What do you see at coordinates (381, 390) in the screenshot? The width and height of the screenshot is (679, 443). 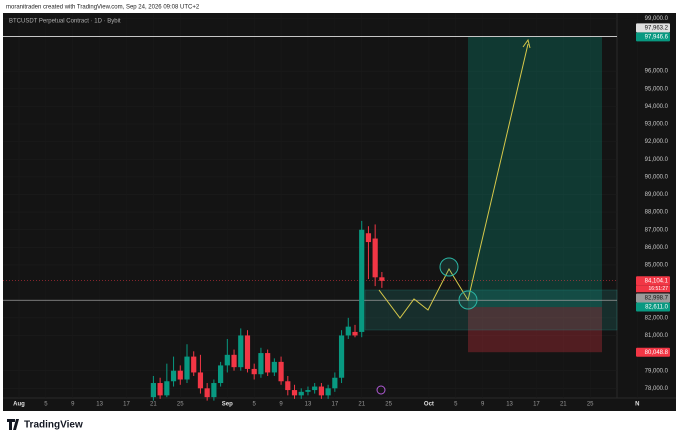 I see `event-icon` at bounding box center [381, 390].